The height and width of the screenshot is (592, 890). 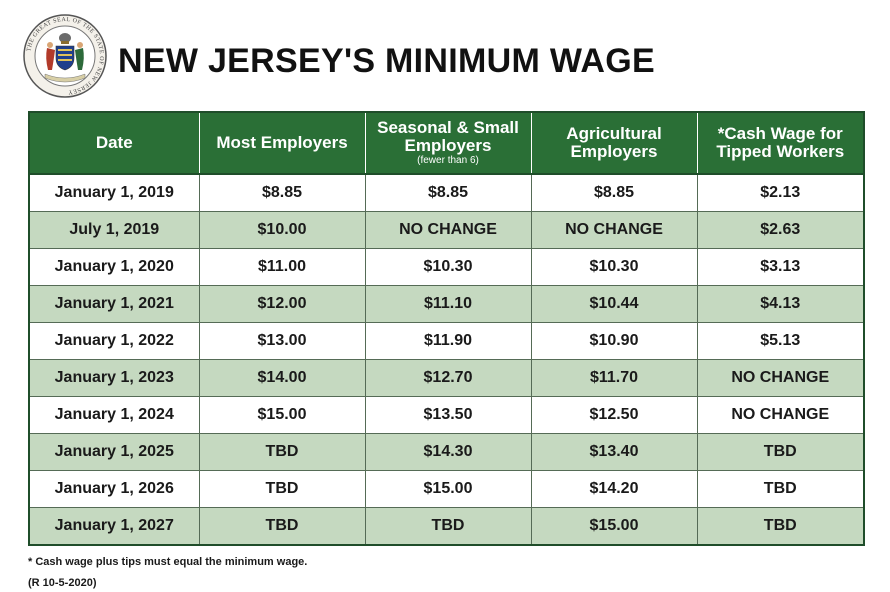 I want to click on cell-agricultural: $11.70, so click(x=614, y=378).